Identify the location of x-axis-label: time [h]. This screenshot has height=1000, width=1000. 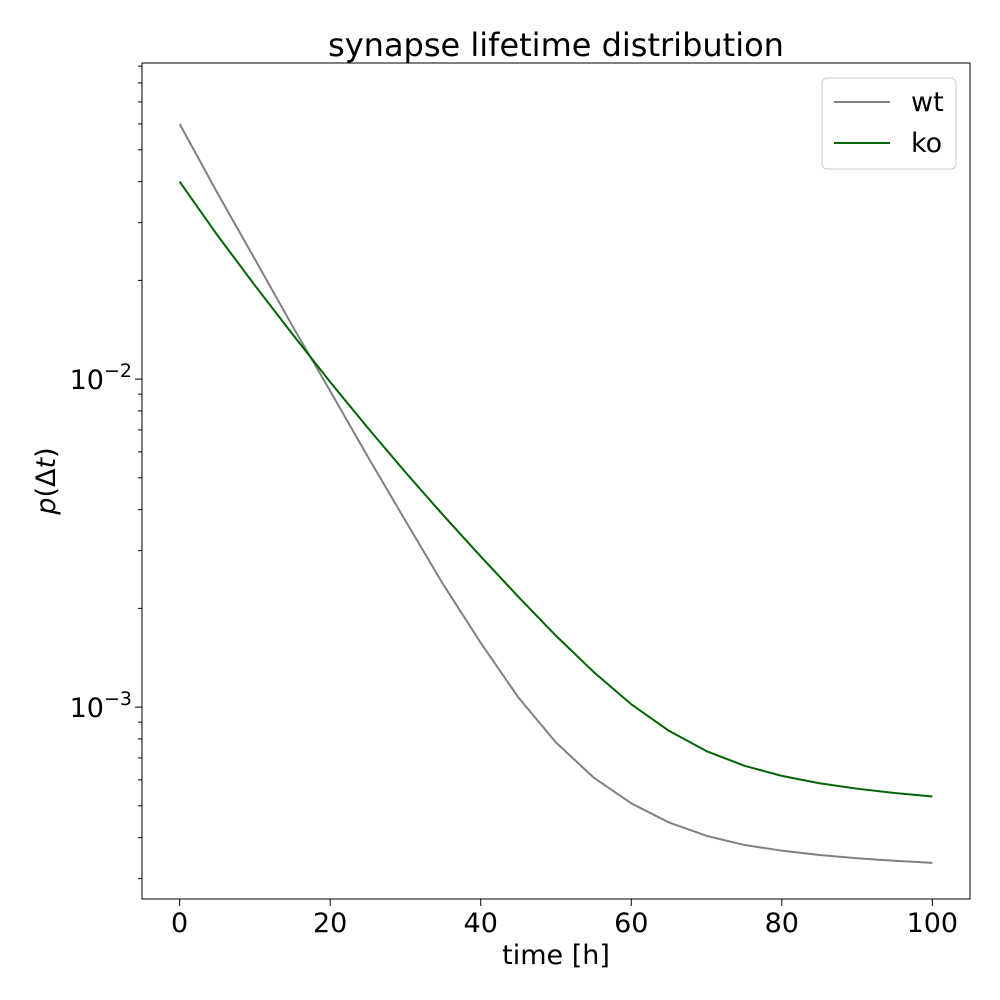
(556, 955).